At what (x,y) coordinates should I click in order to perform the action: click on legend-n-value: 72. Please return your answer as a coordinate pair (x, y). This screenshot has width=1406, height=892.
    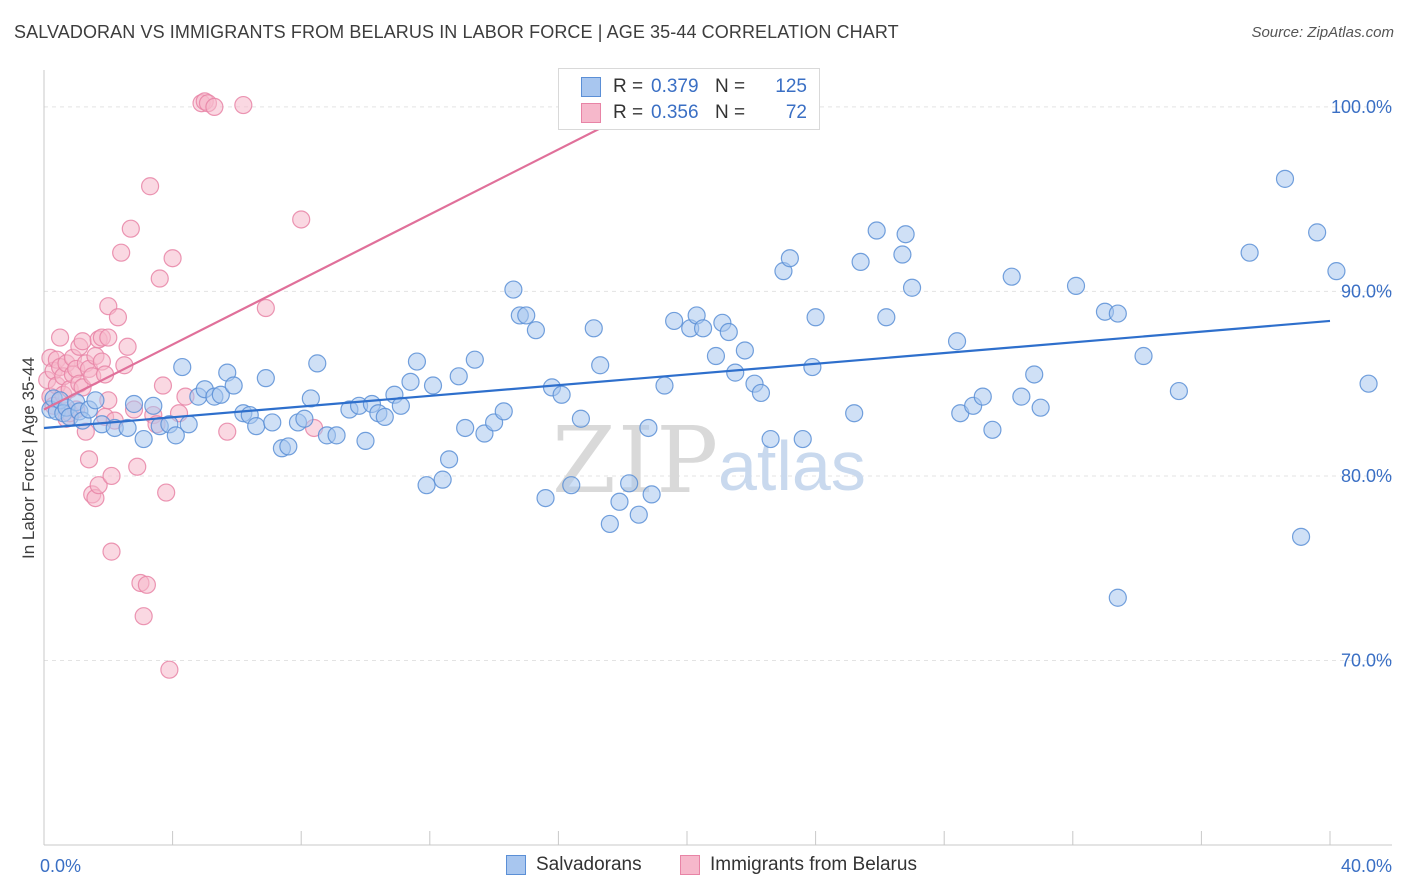
    Looking at the image, I should click on (796, 112).